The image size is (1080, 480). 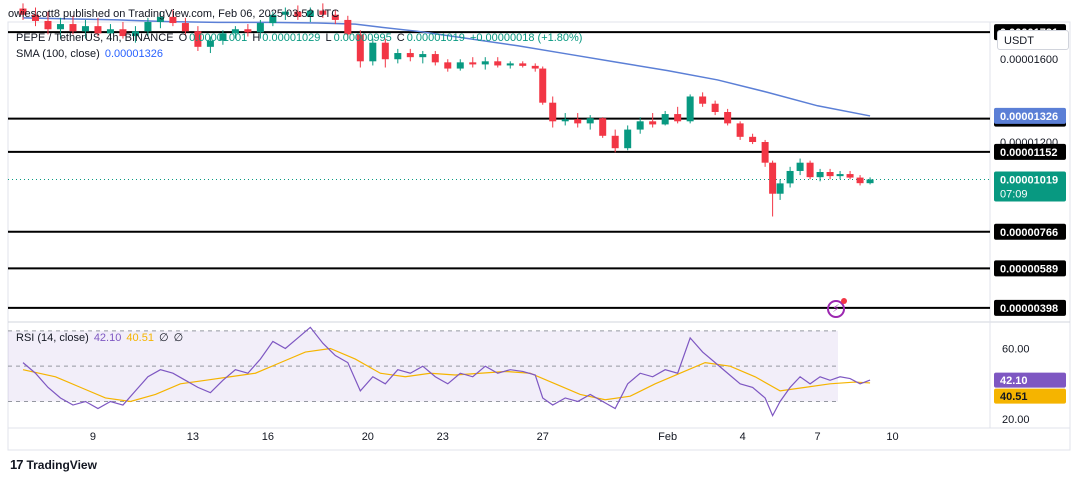 I want to click on close-label: C, so click(x=400, y=38).